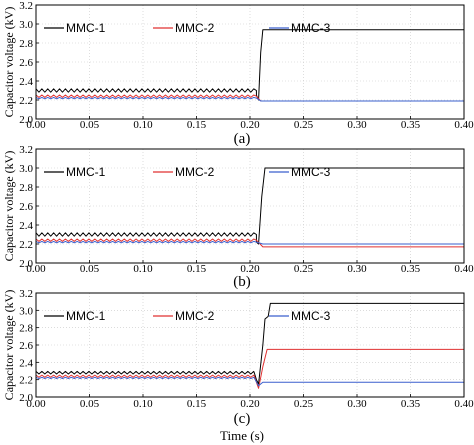 The height and width of the screenshot is (445, 474). I want to click on panel-label: (a), so click(242, 139).